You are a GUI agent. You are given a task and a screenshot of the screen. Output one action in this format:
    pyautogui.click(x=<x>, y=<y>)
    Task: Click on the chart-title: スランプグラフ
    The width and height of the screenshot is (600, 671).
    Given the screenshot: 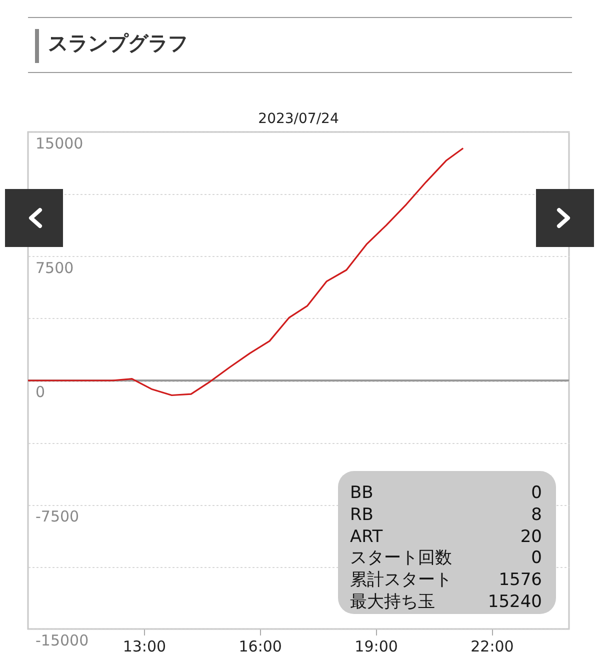 What is the action you would take?
    pyautogui.click(x=118, y=43)
    